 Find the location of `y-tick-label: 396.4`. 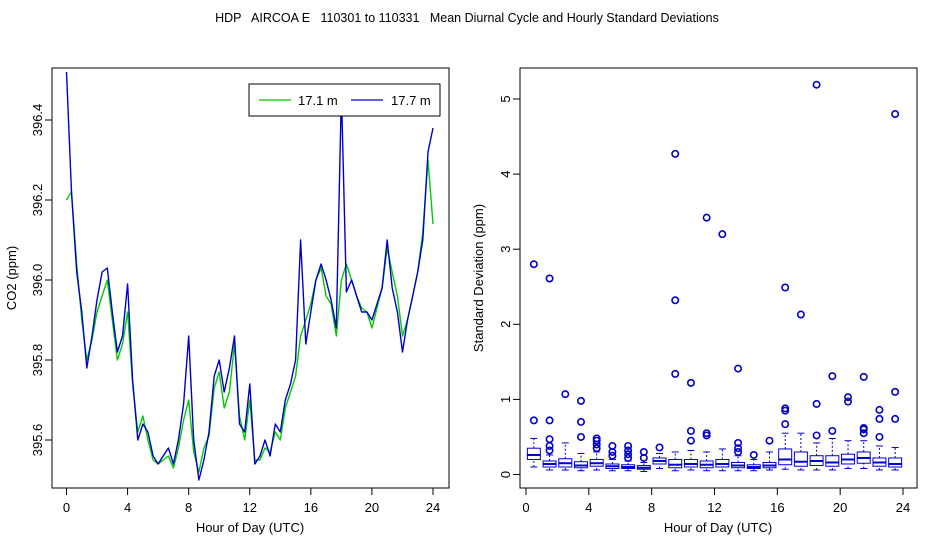

y-tick-label: 396.4 is located at coordinates (37, 120).